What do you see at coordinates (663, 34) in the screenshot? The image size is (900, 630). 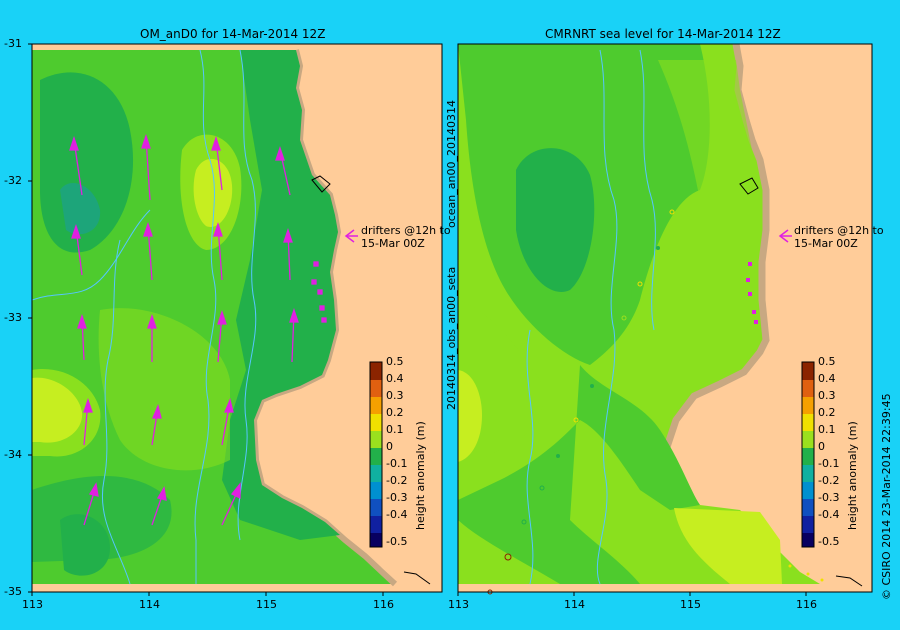 I see `right-map-title: CMRNRT sea level for 14-Mar-2014 12Z` at bounding box center [663, 34].